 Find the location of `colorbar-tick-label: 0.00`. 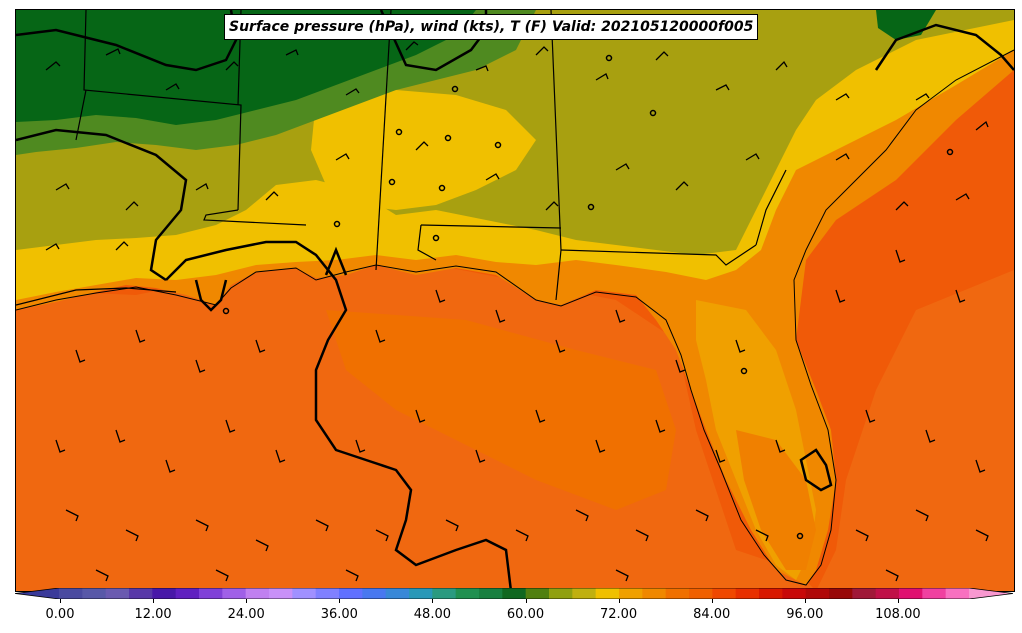

colorbar-tick-label: 0.00 is located at coordinates (60, 614).